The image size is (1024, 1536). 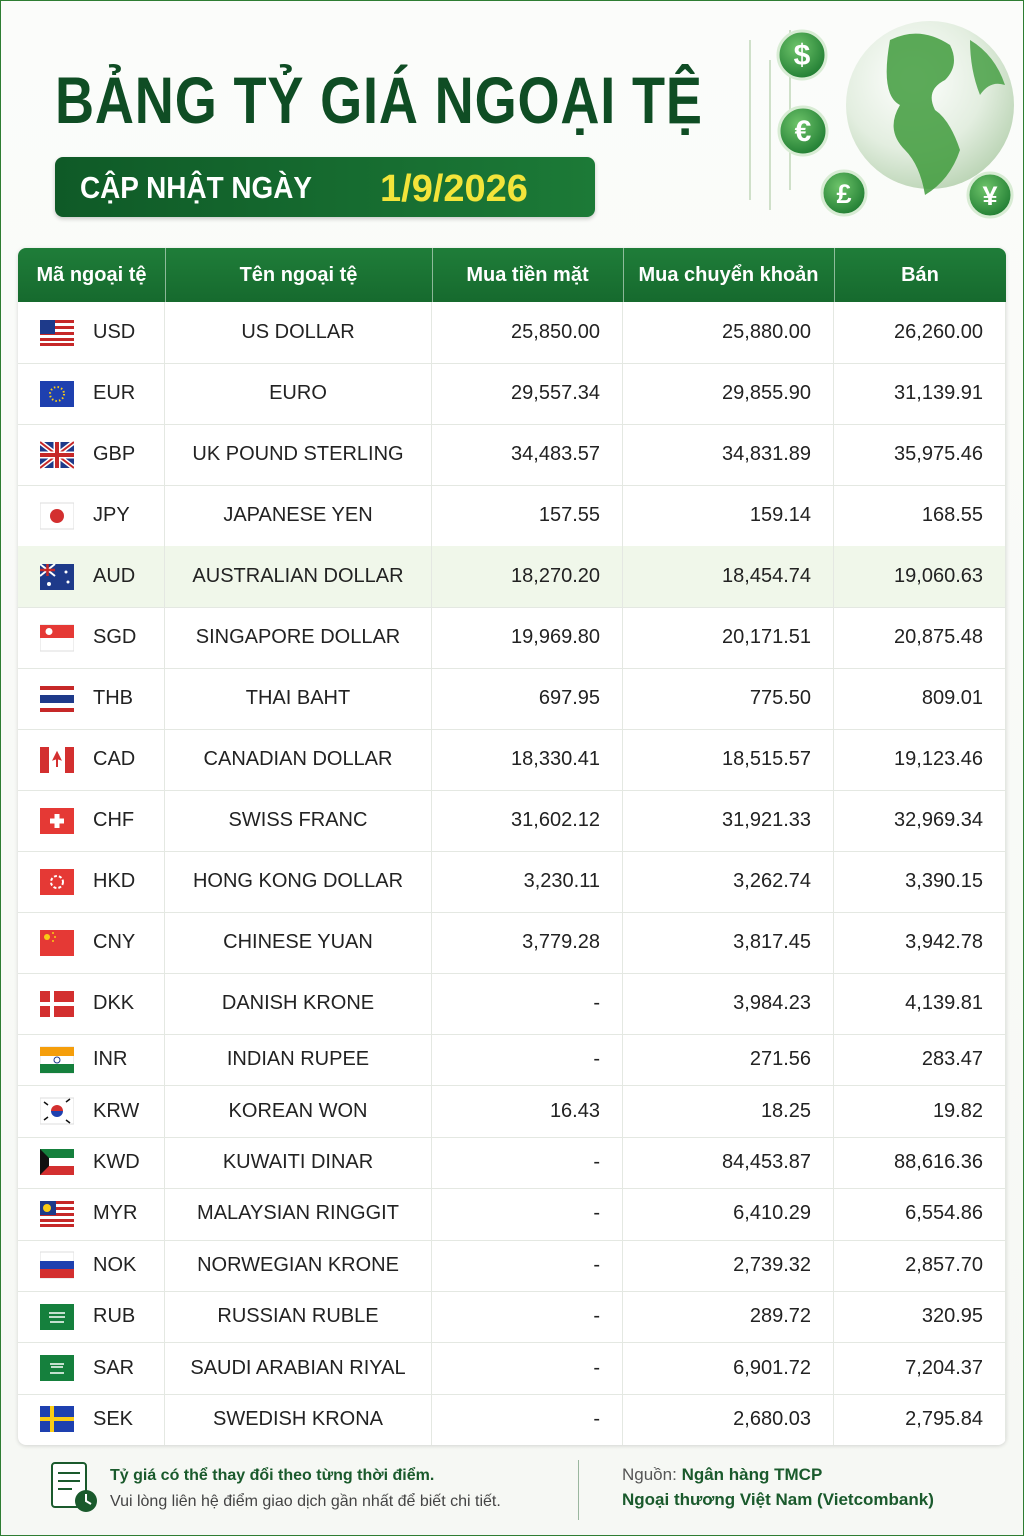 I want to click on table-row: KRW KOREAN WON 16.43 18.25 19.82, so click(x=512, y=1111).